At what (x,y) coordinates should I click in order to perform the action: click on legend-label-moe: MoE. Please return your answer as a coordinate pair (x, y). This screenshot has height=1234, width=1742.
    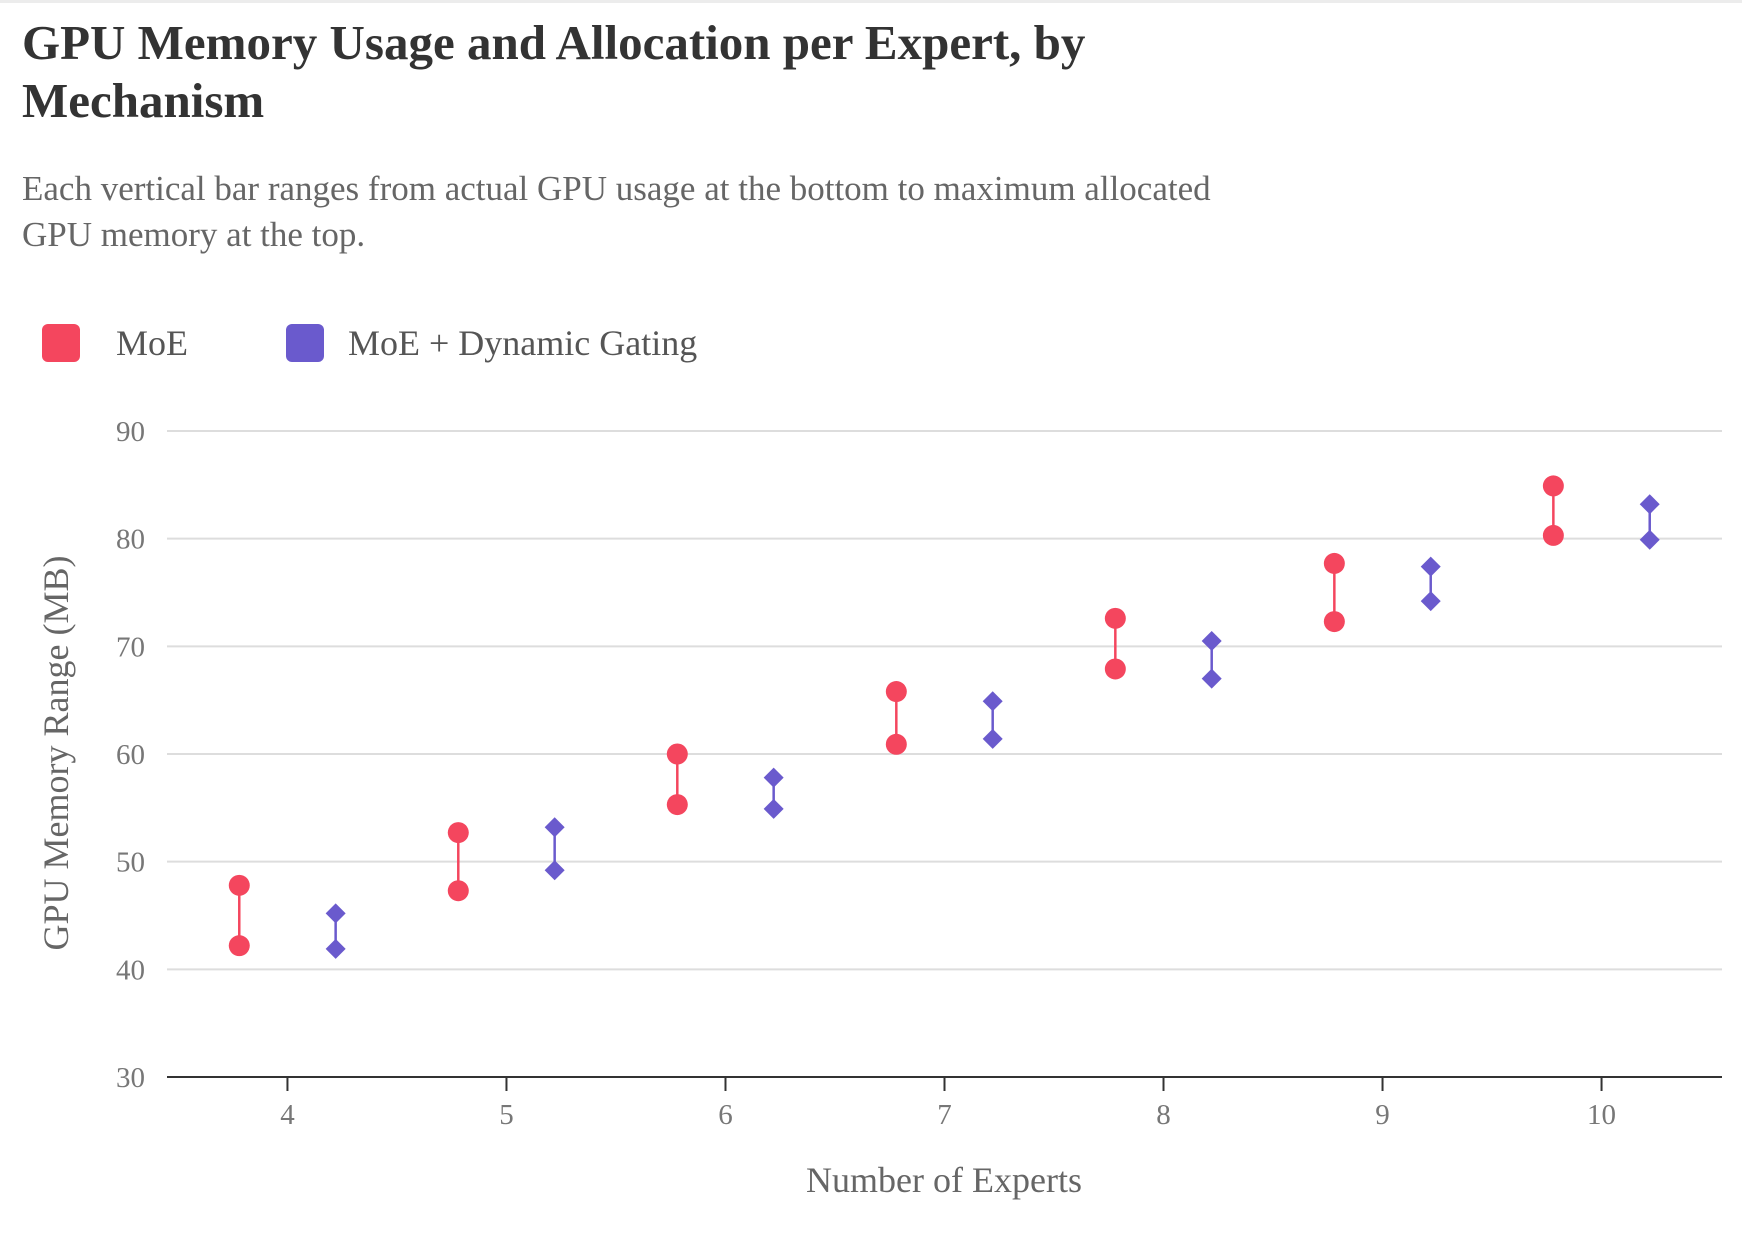
    Looking at the image, I should click on (152, 343).